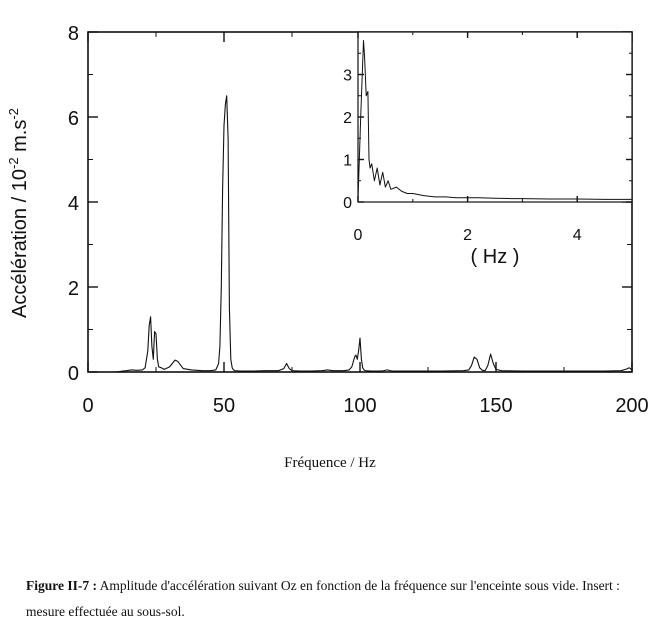 The image size is (660, 641). Describe the element at coordinates (18, 213) in the screenshot. I see `y-axis-label: Accélération / 10-2 m.s-2` at that location.